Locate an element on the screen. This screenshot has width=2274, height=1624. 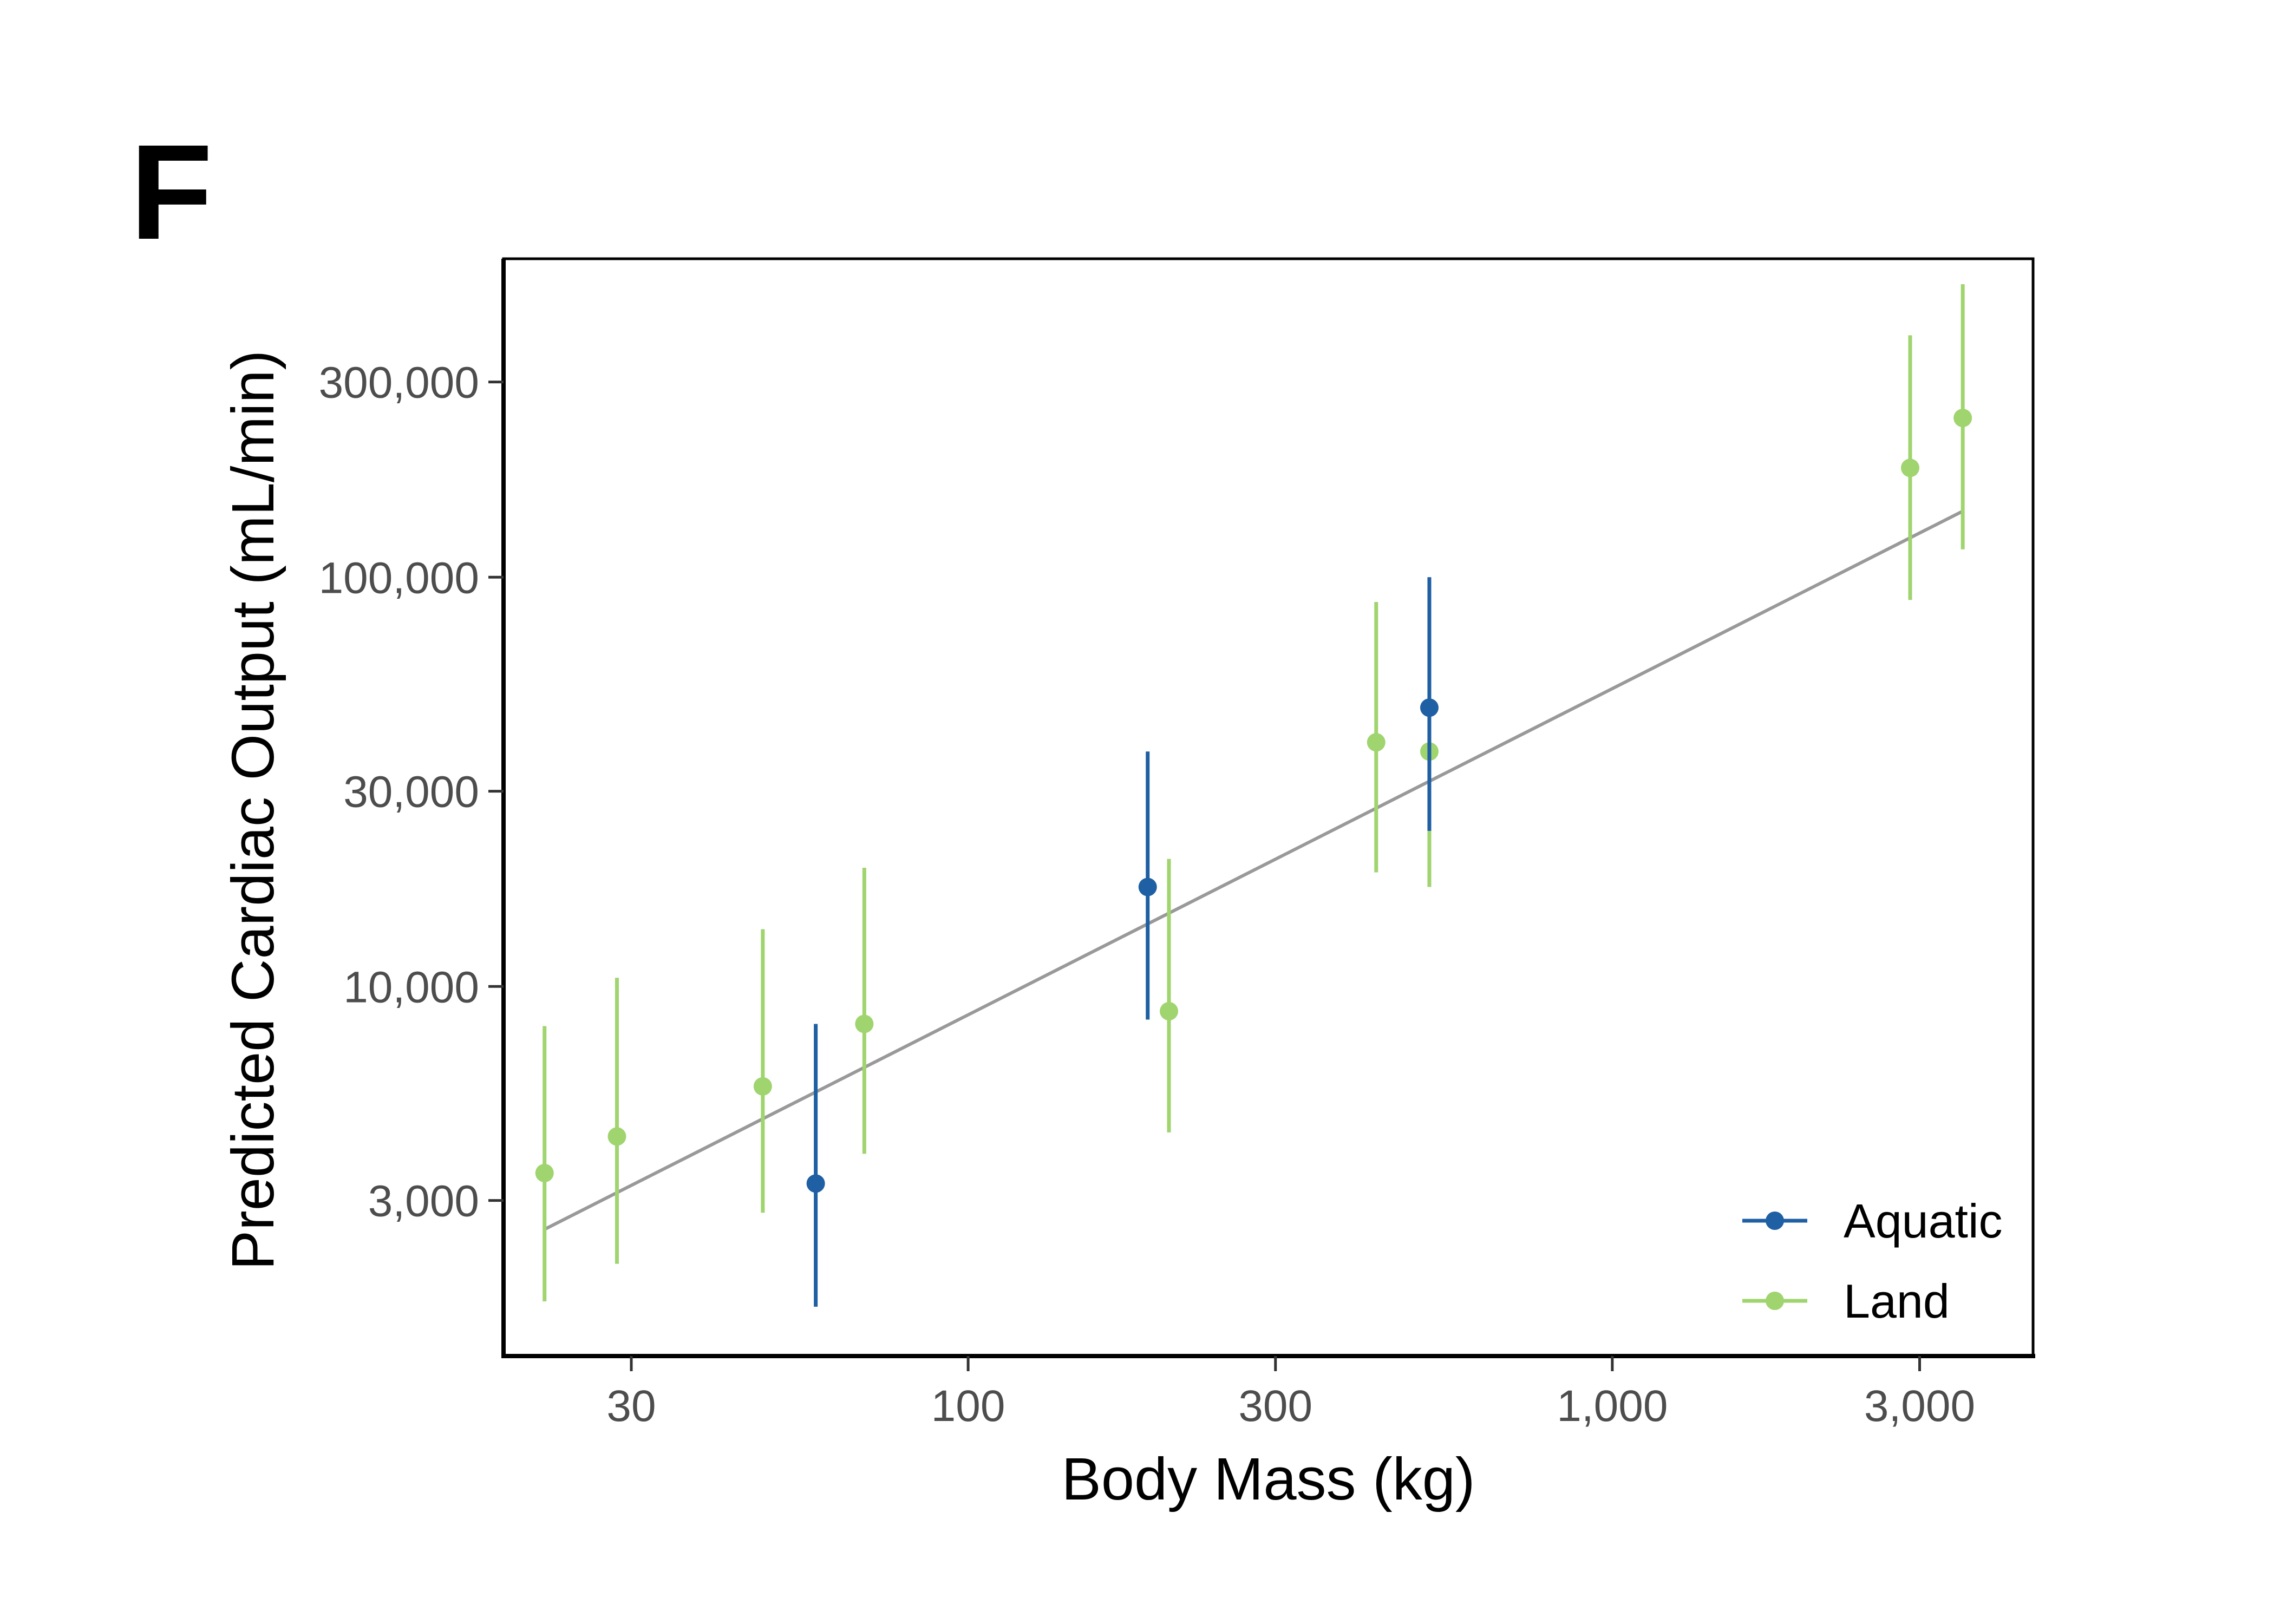
x-tick-label: 30 is located at coordinates (631, 1406).